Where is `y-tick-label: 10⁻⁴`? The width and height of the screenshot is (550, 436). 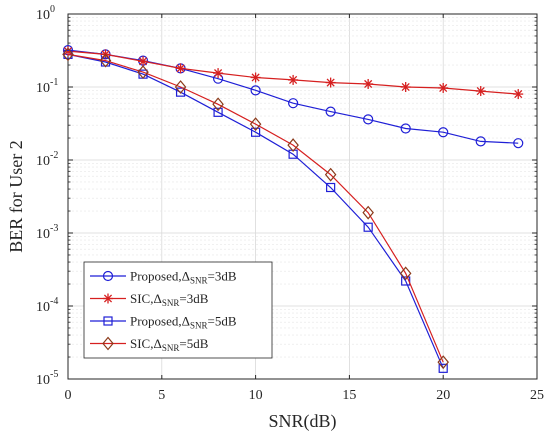 y-tick-label: 10⁻⁴ is located at coordinates (47, 305).